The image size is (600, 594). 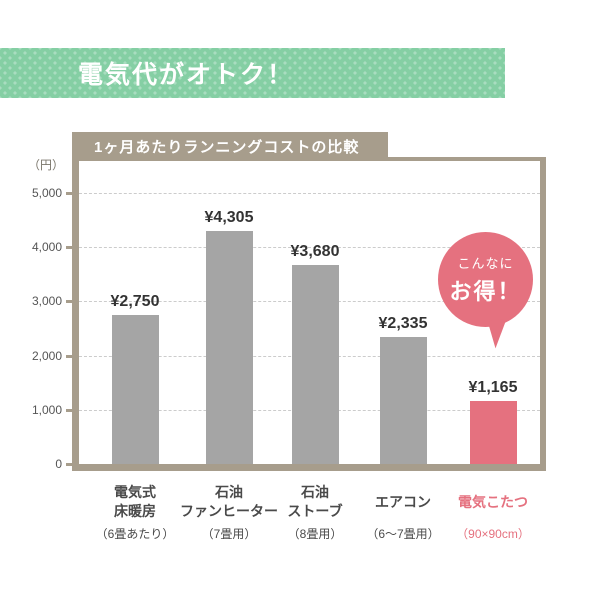 I want to click on x-category-label: エアコン （6～7畳用）, so click(x=403, y=512).